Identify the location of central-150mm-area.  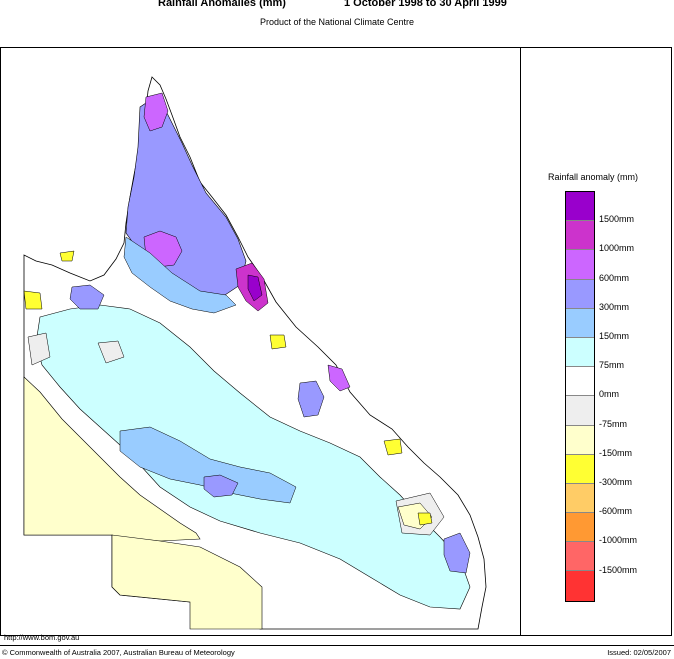
(208, 465).